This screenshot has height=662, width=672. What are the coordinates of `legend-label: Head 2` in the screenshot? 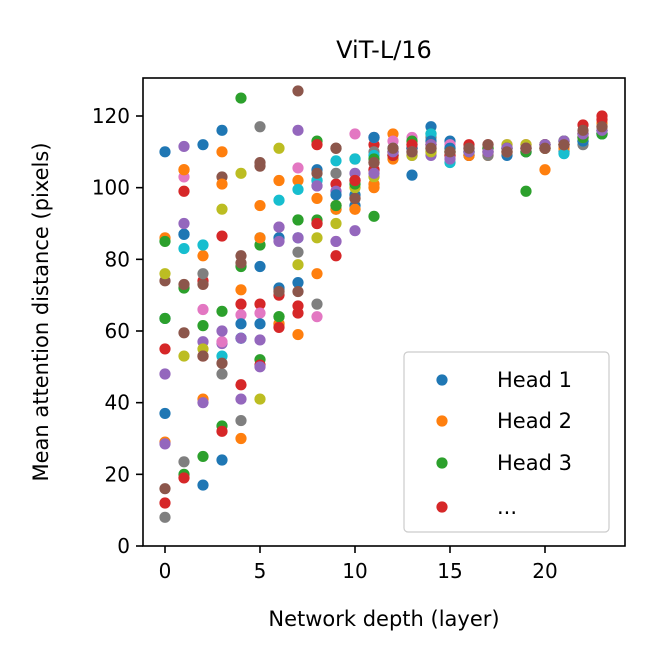 It's located at (534, 421).